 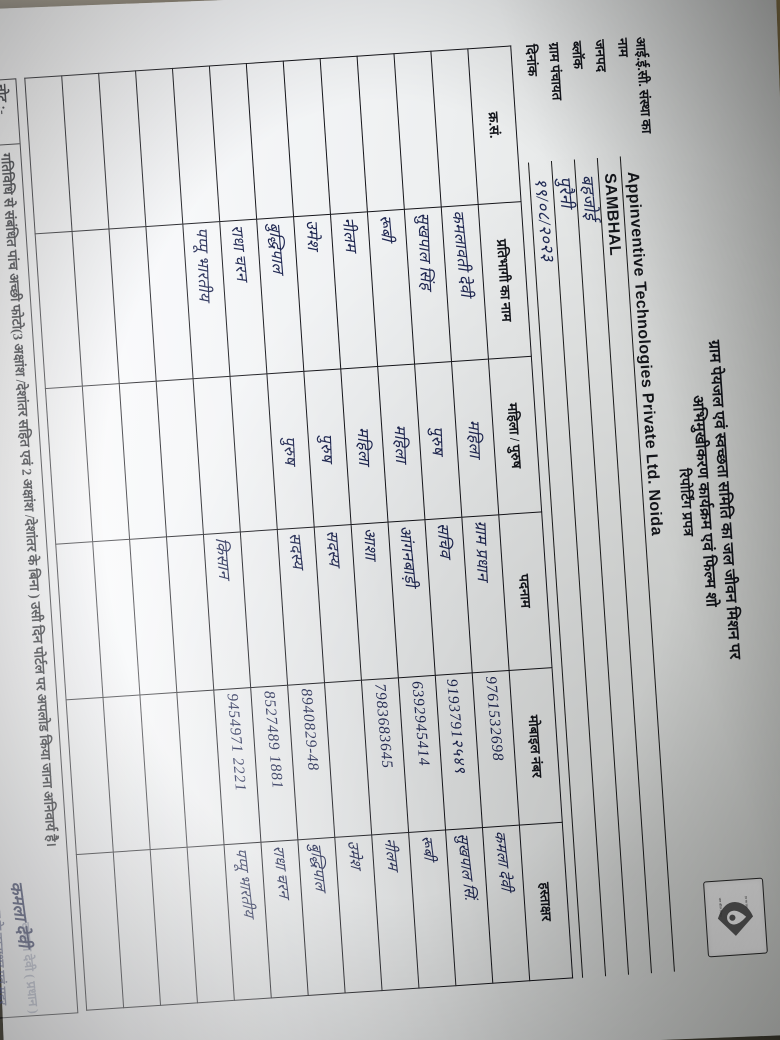 What do you see at coordinates (281, 872) in the screenshot?
I see `cell-signature-value: राधा चरन` at bounding box center [281, 872].